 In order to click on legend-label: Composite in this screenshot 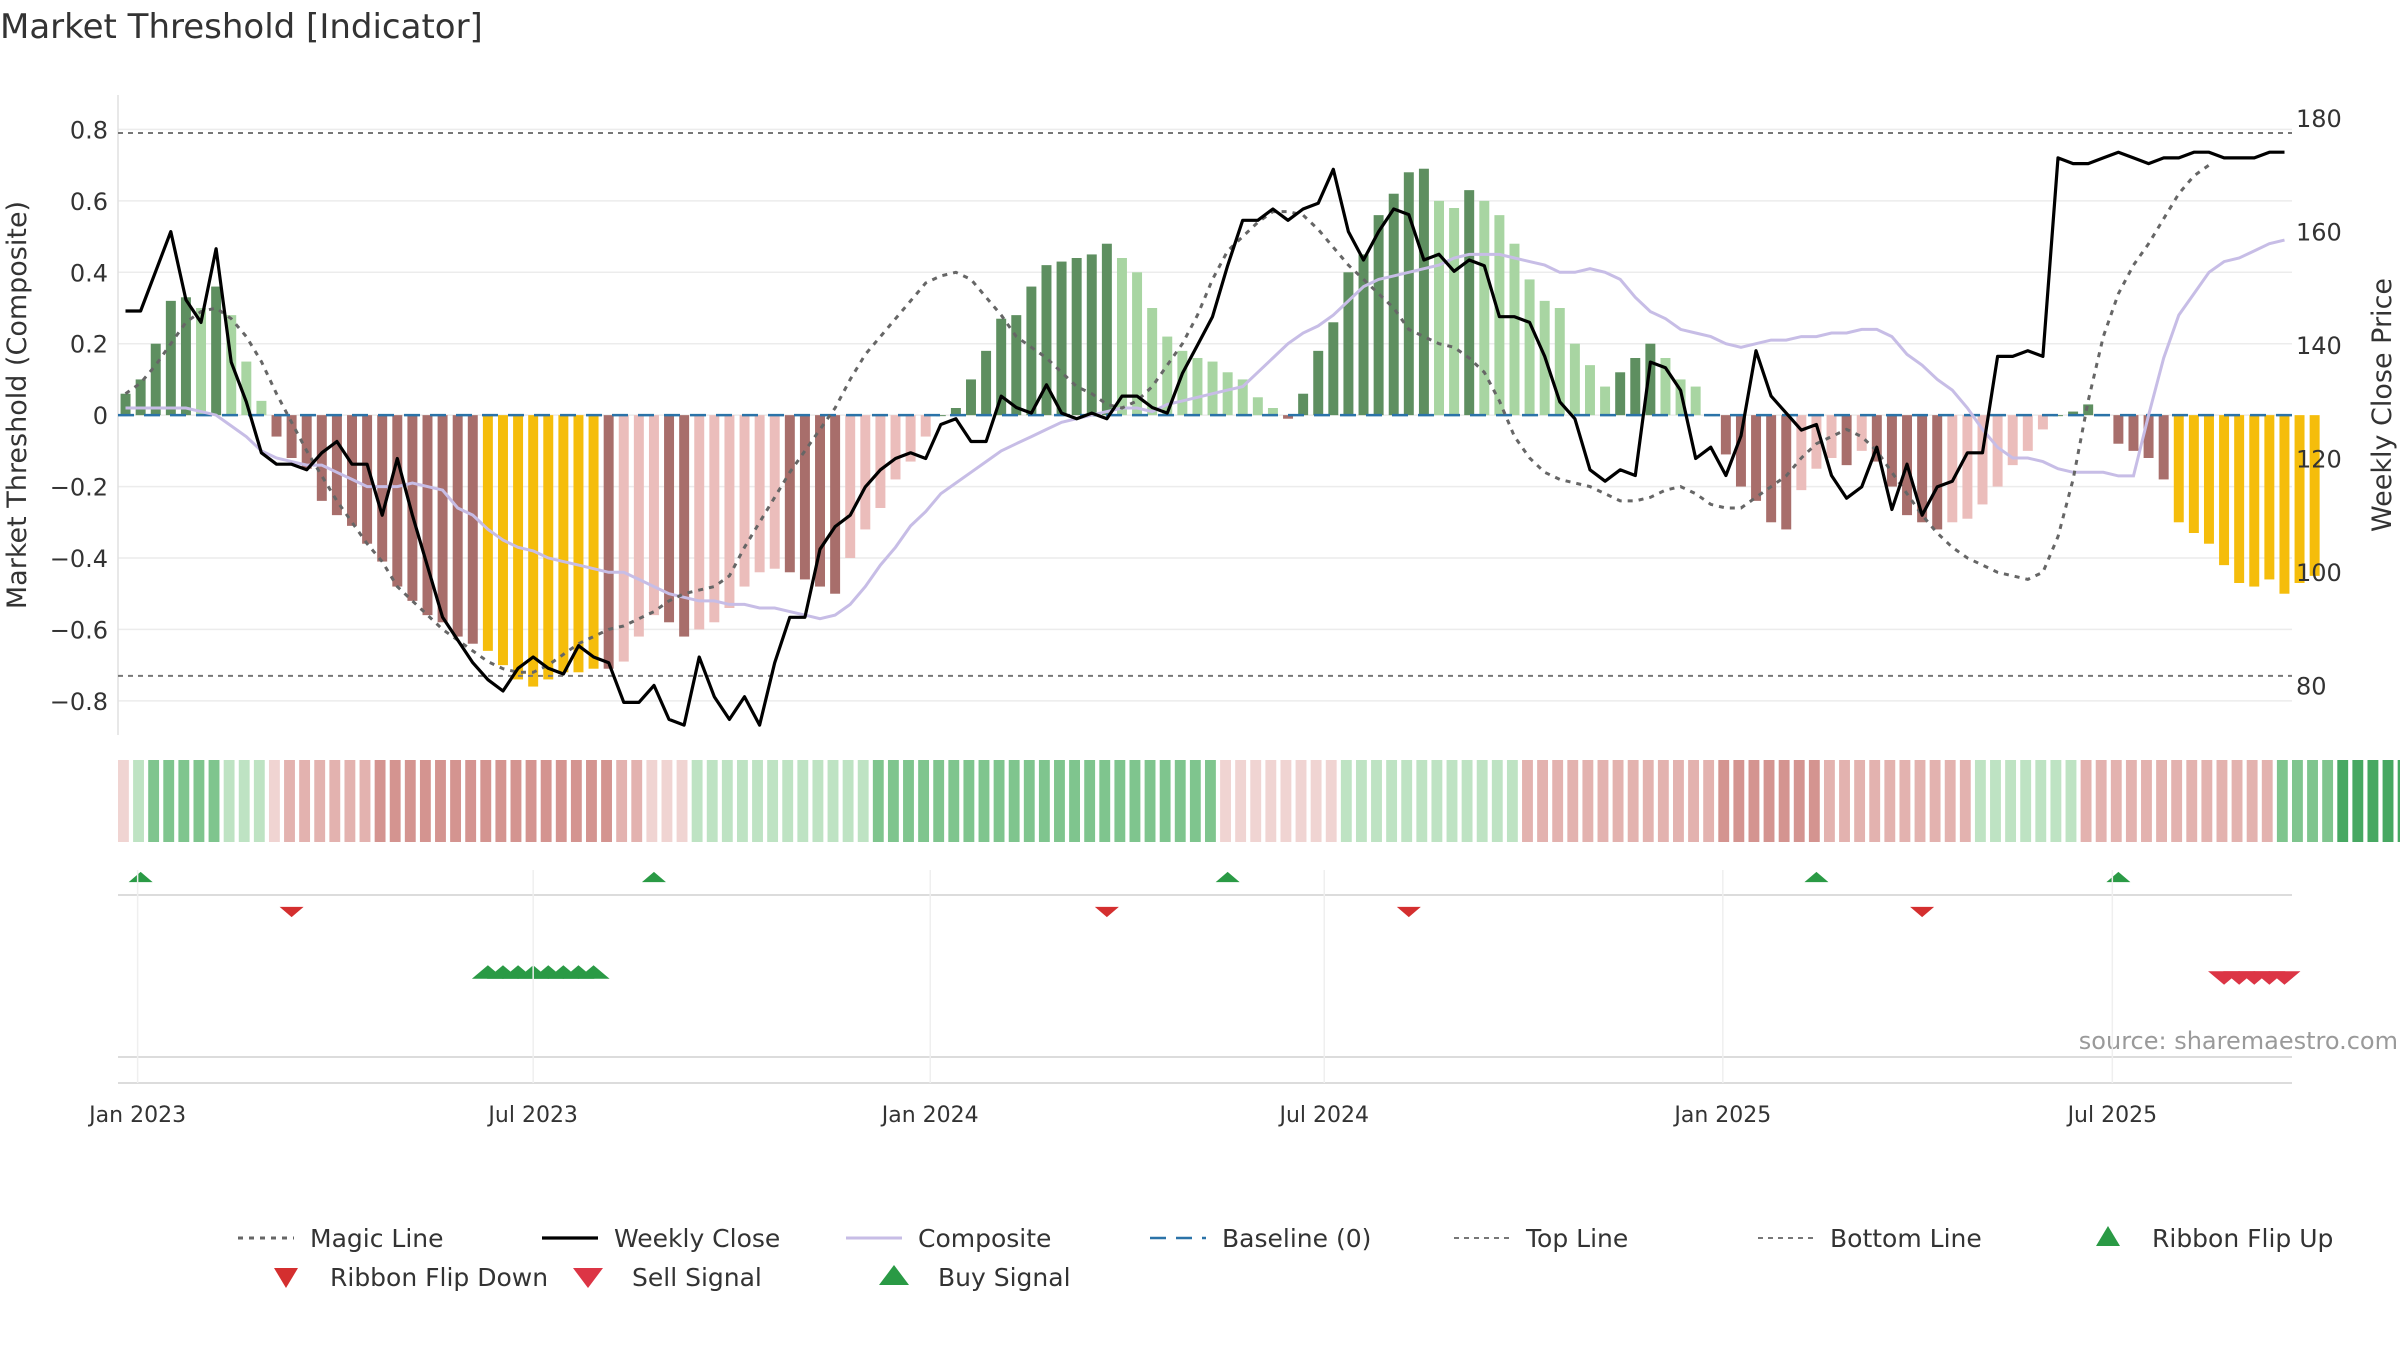, I will do `click(984, 1238)`.